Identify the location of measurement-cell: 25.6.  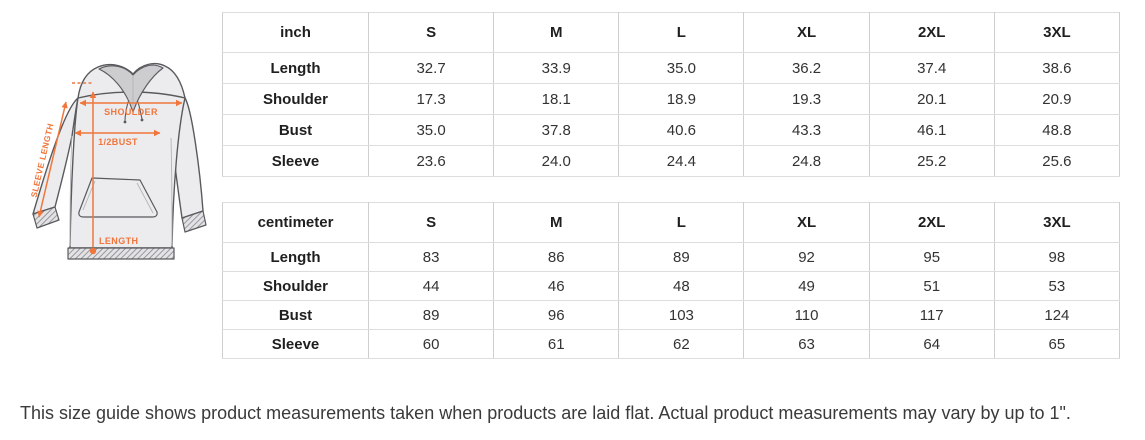
(1057, 161).